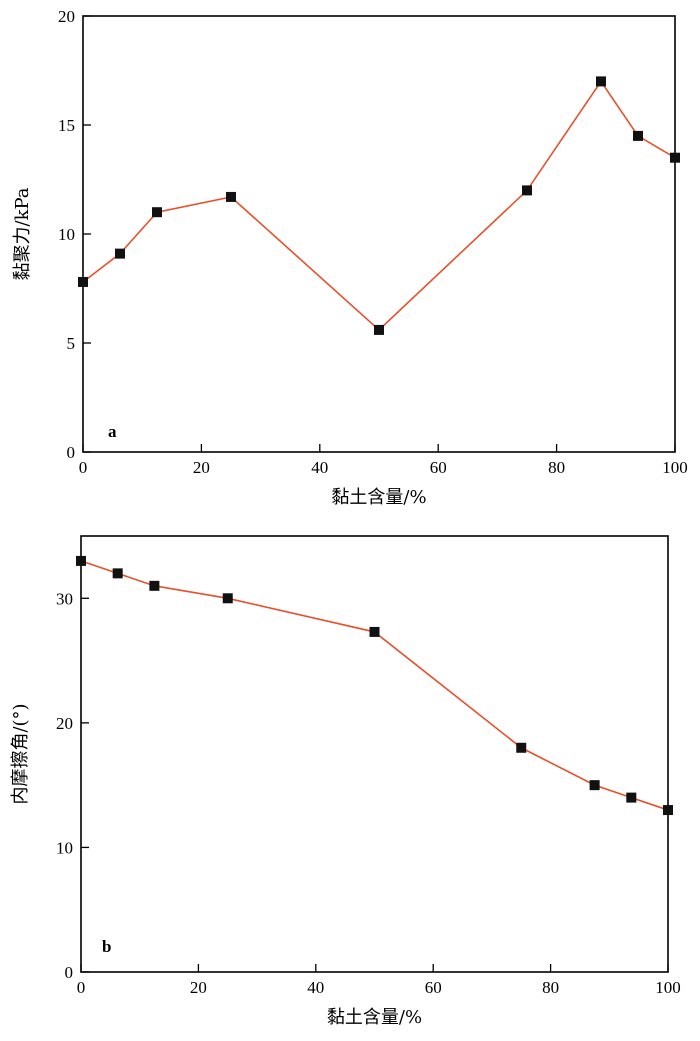 Image resolution: width=700 pixels, height=1041 pixels. I want to click on y-axis-title: 黏聚力/kPa, so click(22, 233).